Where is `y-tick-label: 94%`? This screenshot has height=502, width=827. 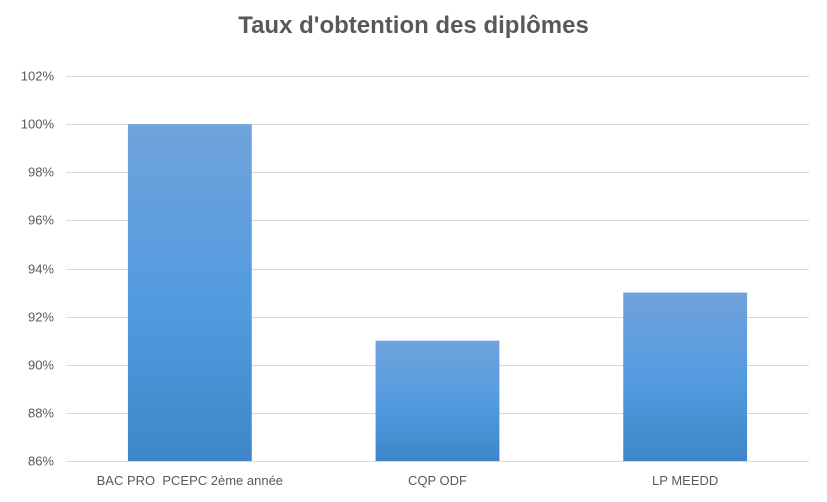
y-tick-label: 94% is located at coordinates (41, 269).